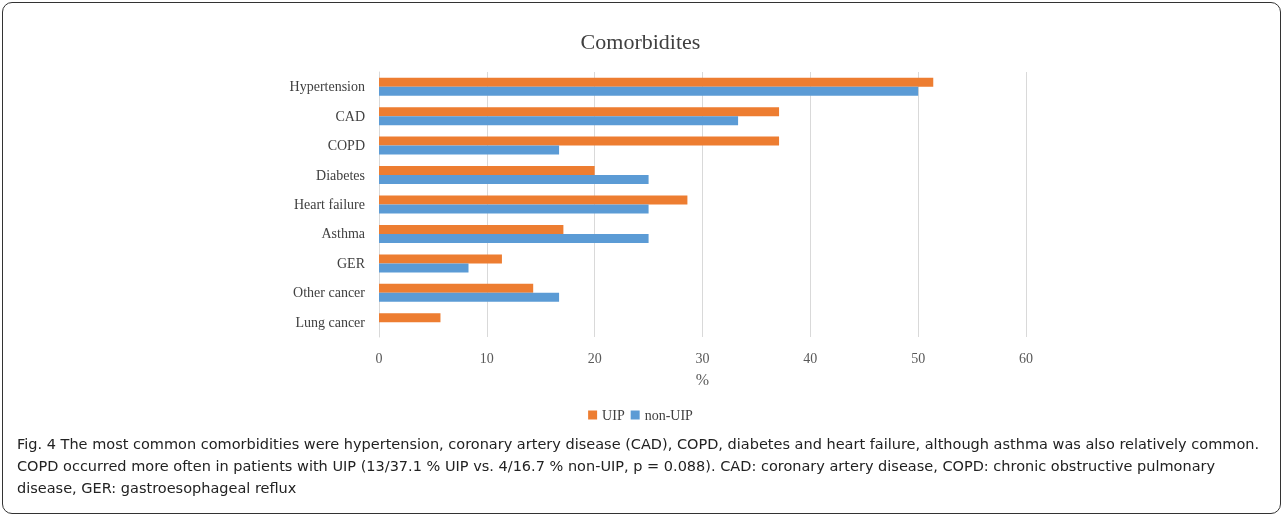 The width and height of the screenshot is (1285, 518). What do you see at coordinates (343, 234) in the screenshot?
I see `y-tick-label: Asthma` at bounding box center [343, 234].